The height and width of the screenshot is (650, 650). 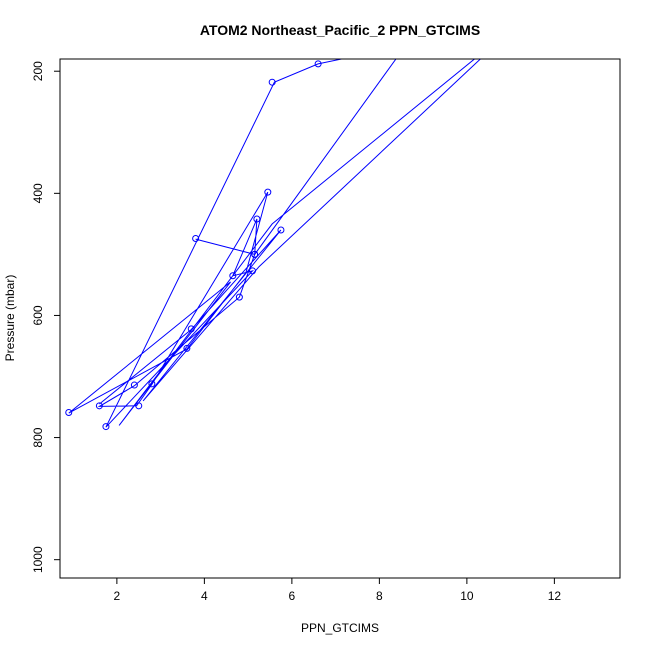 What do you see at coordinates (379, 596) in the screenshot?
I see `x-tick-label: 8` at bounding box center [379, 596].